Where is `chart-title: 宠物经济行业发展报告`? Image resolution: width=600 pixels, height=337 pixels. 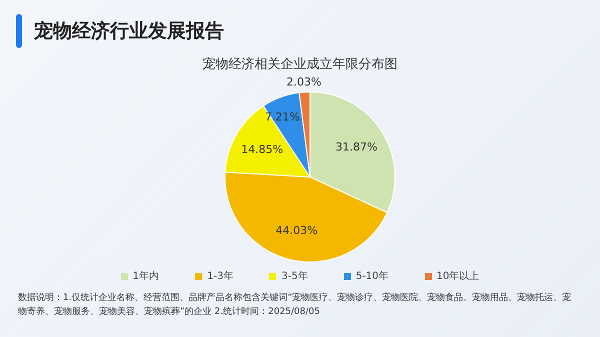
chart-title: 宠物经济行业发展报告 is located at coordinates (129, 31).